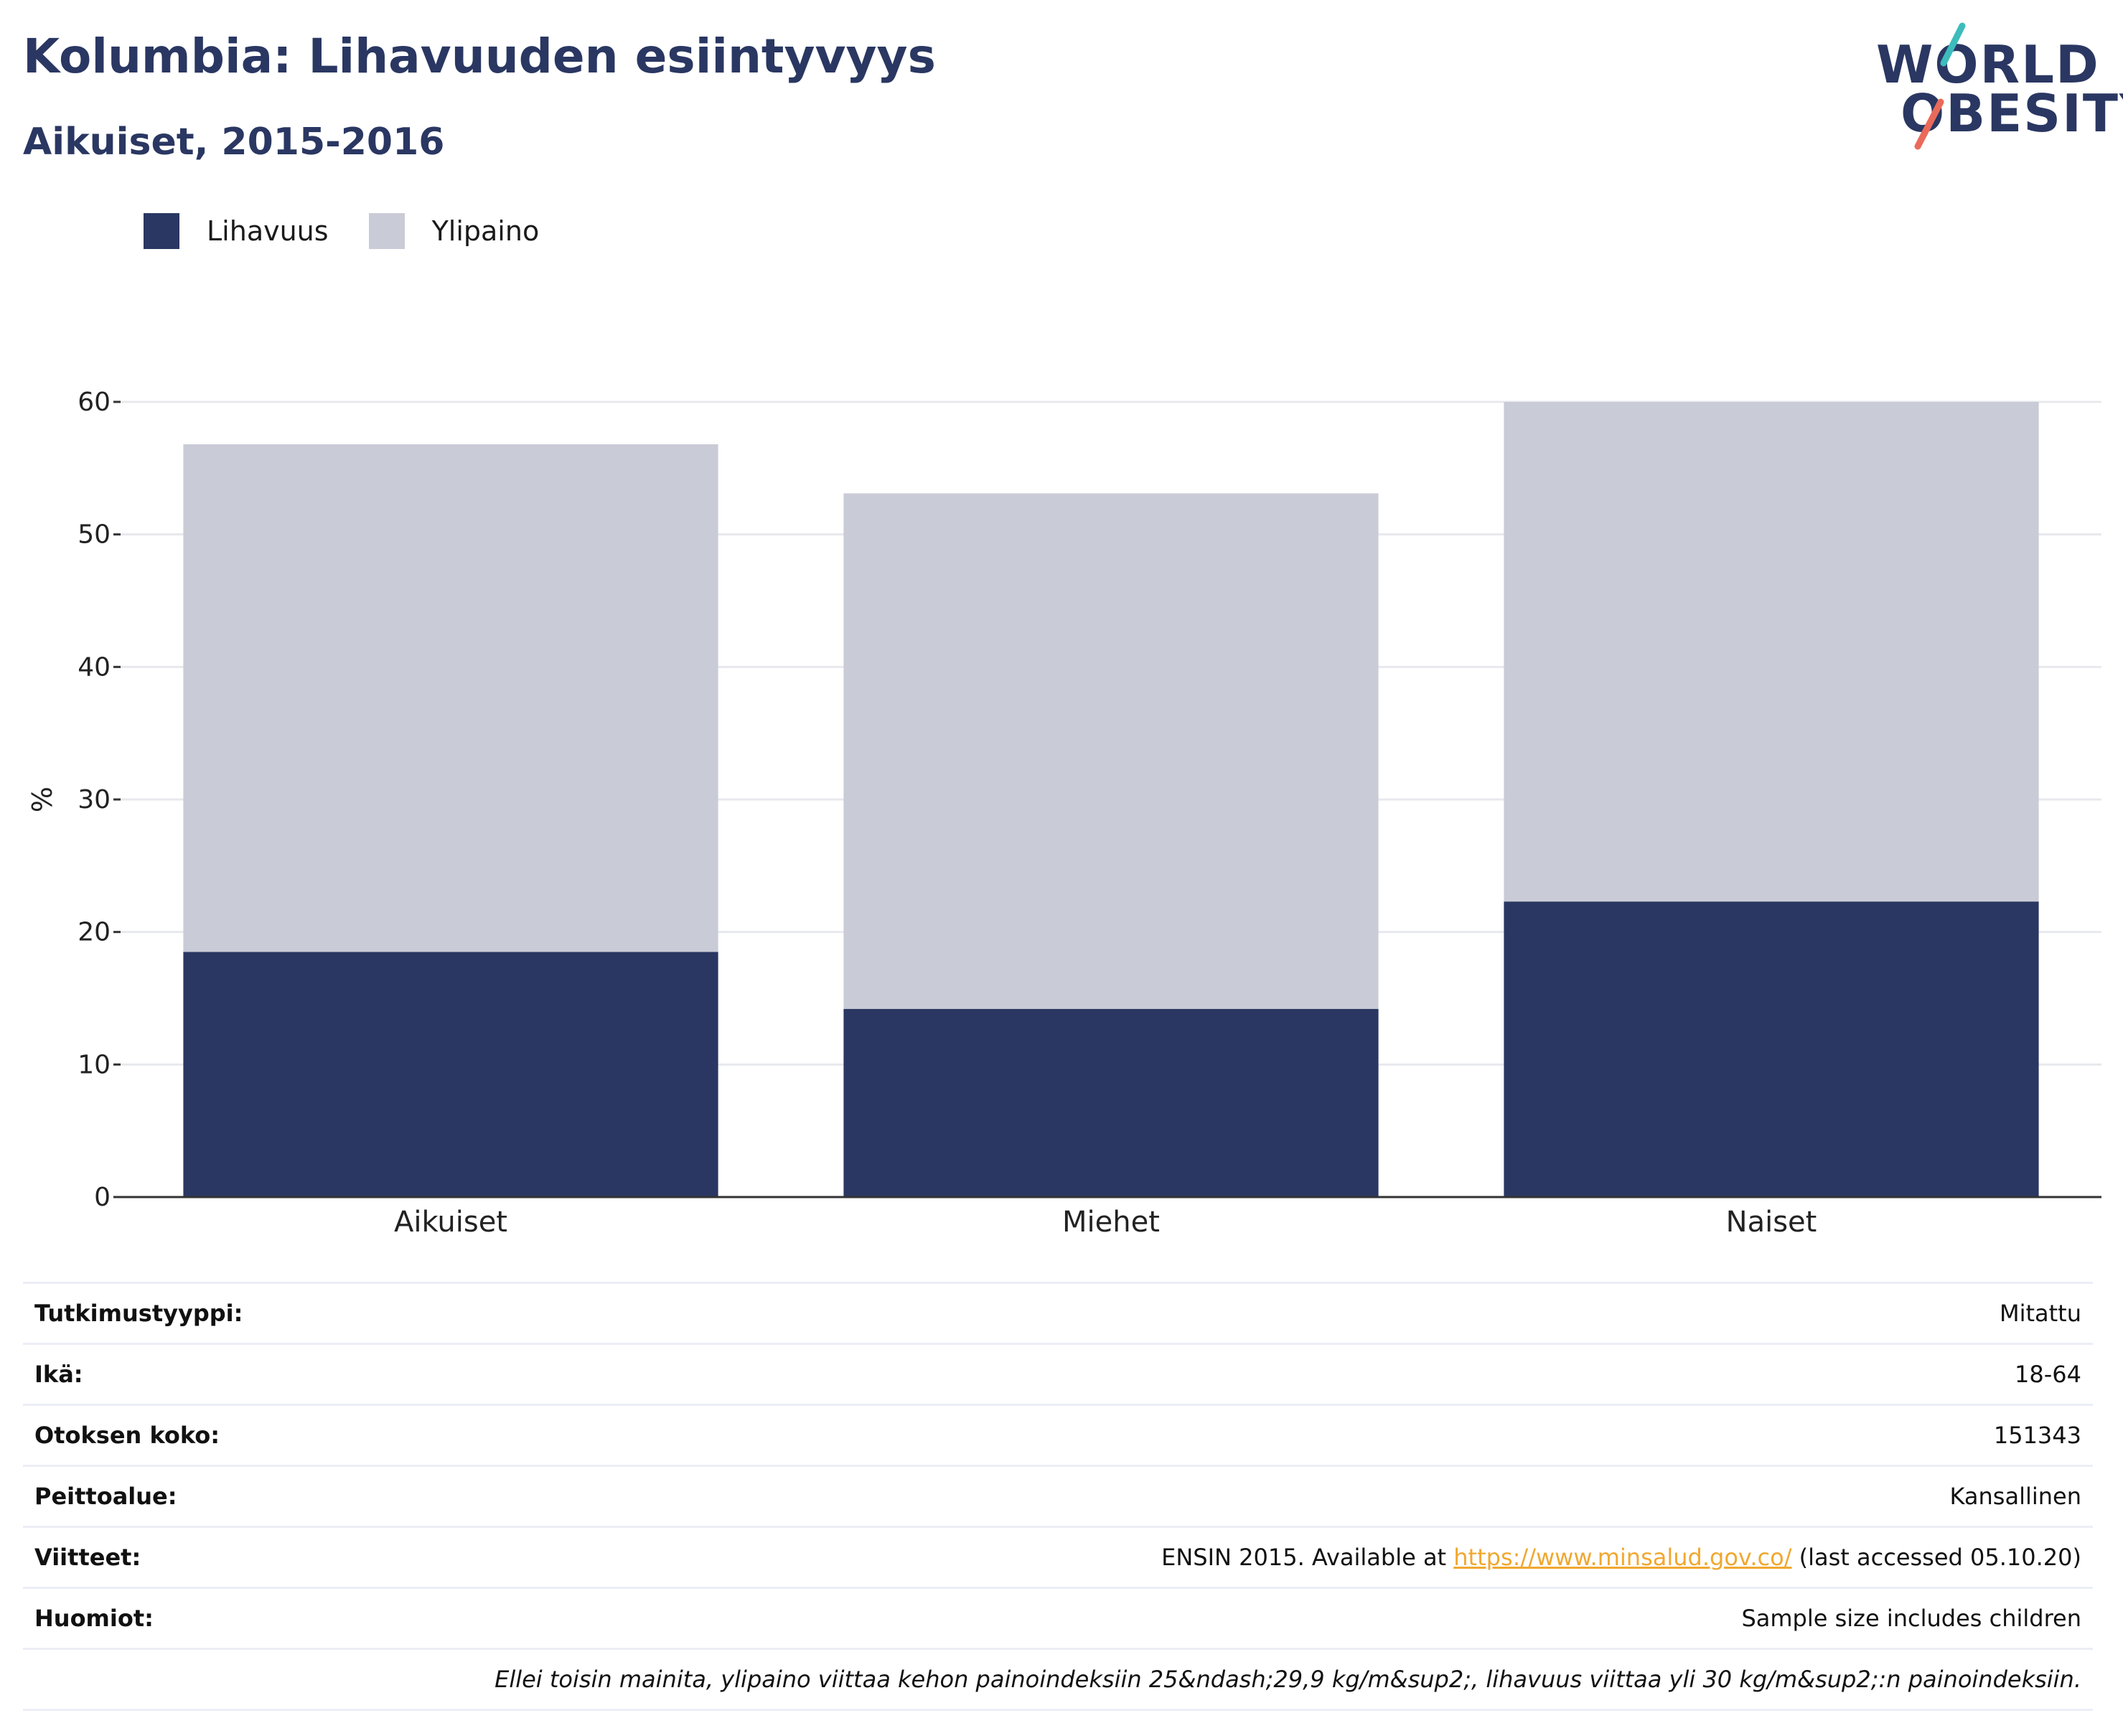 The image size is (2123, 1736). I want to click on meta-row-study-type: Tutkimustyyppi: Mitattu, so click(1058, 1312).